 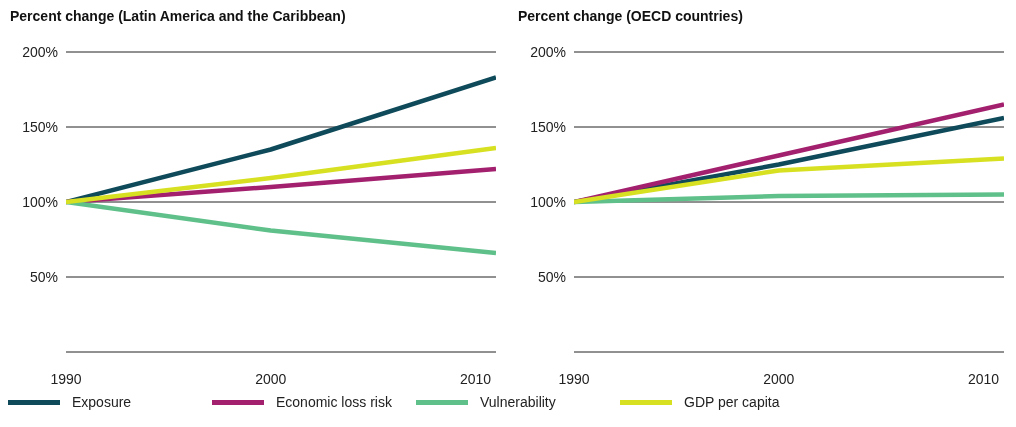 I want to click on chart-title: Percent change (Latin America and the Caribbean), so click(x=178, y=17).